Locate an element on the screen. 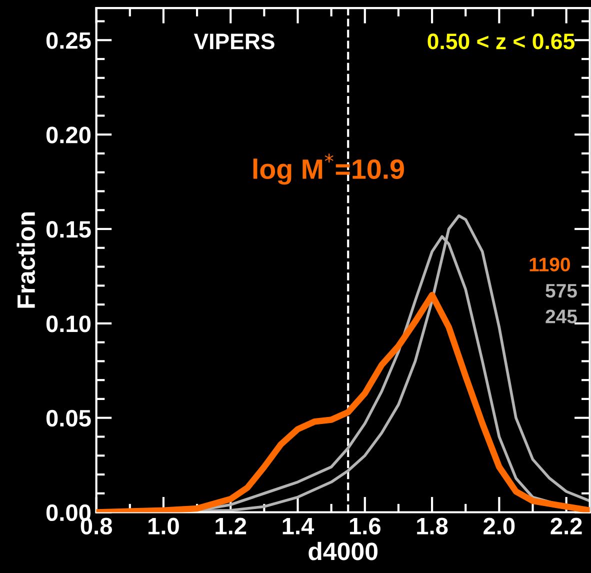  y-tick-label: 0.10 is located at coordinates (68, 323).